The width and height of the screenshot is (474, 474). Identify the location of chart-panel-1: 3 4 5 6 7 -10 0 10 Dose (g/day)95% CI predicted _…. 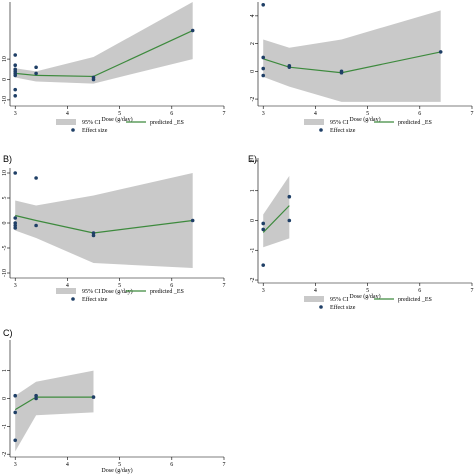
(114, 68).